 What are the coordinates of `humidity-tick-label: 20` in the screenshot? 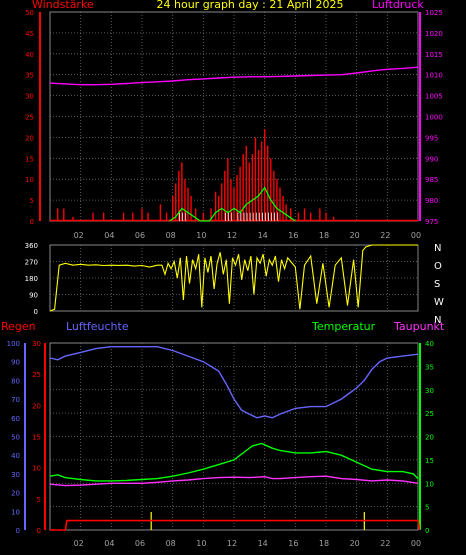 It's located at (15, 494).